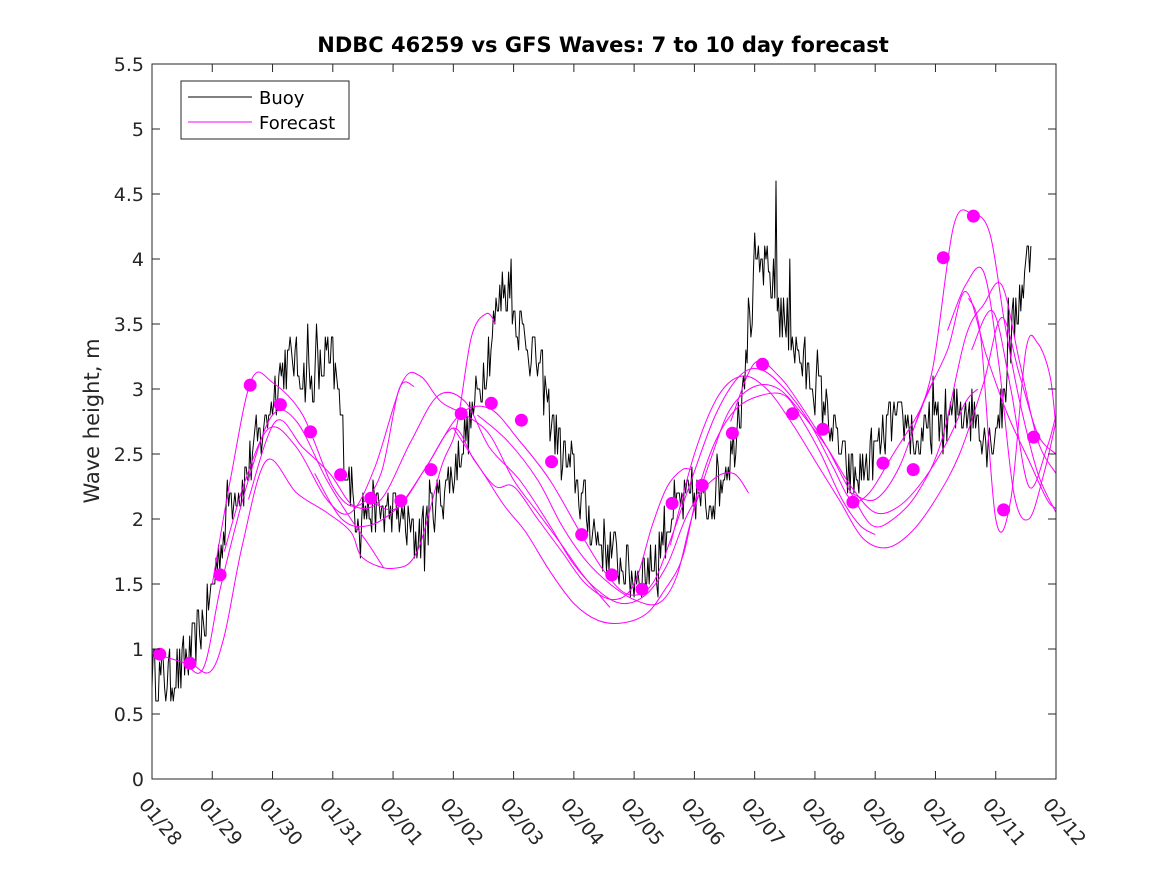  What do you see at coordinates (138, 390) in the screenshot?
I see `y-tick-label: 3` at bounding box center [138, 390].